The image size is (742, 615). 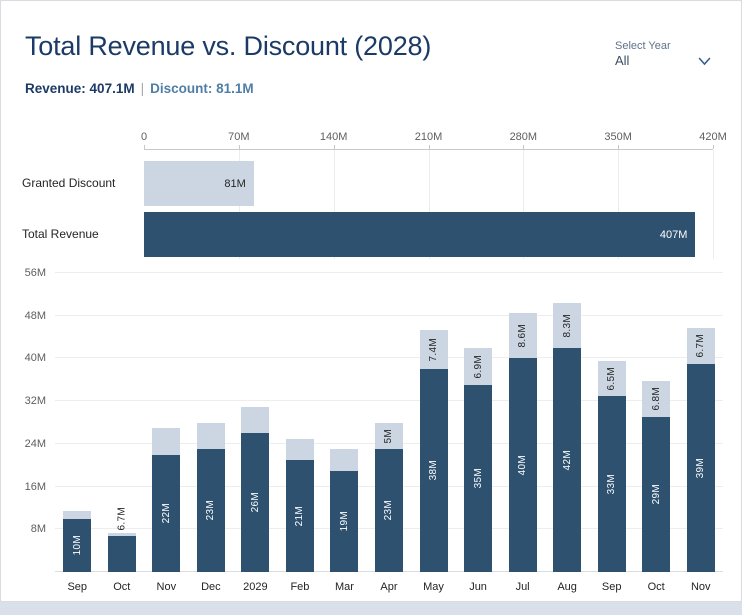 I want to click on revenue-value-label: 33M, so click(x=612, y=484).